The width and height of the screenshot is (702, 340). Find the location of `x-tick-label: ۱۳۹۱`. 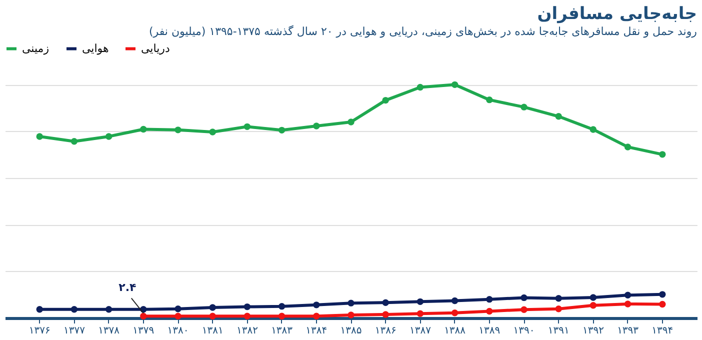

x-tick-label: ۱۳۹۱ is located at coordinates (559, 331).